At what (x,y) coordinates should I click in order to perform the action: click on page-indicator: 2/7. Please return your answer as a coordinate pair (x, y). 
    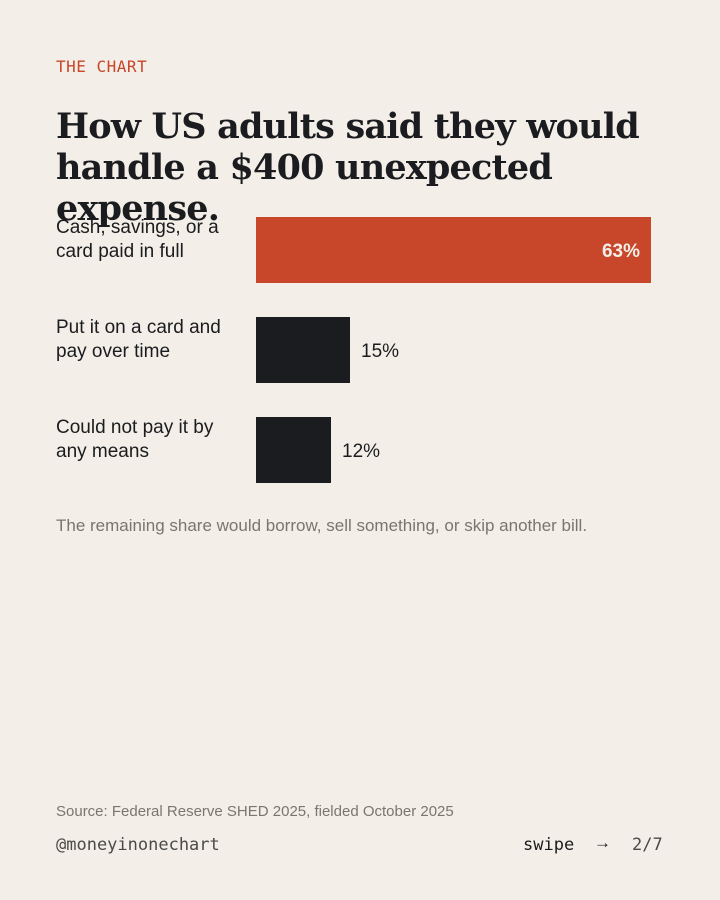
    Looking at the image, I should click on (647, 845).